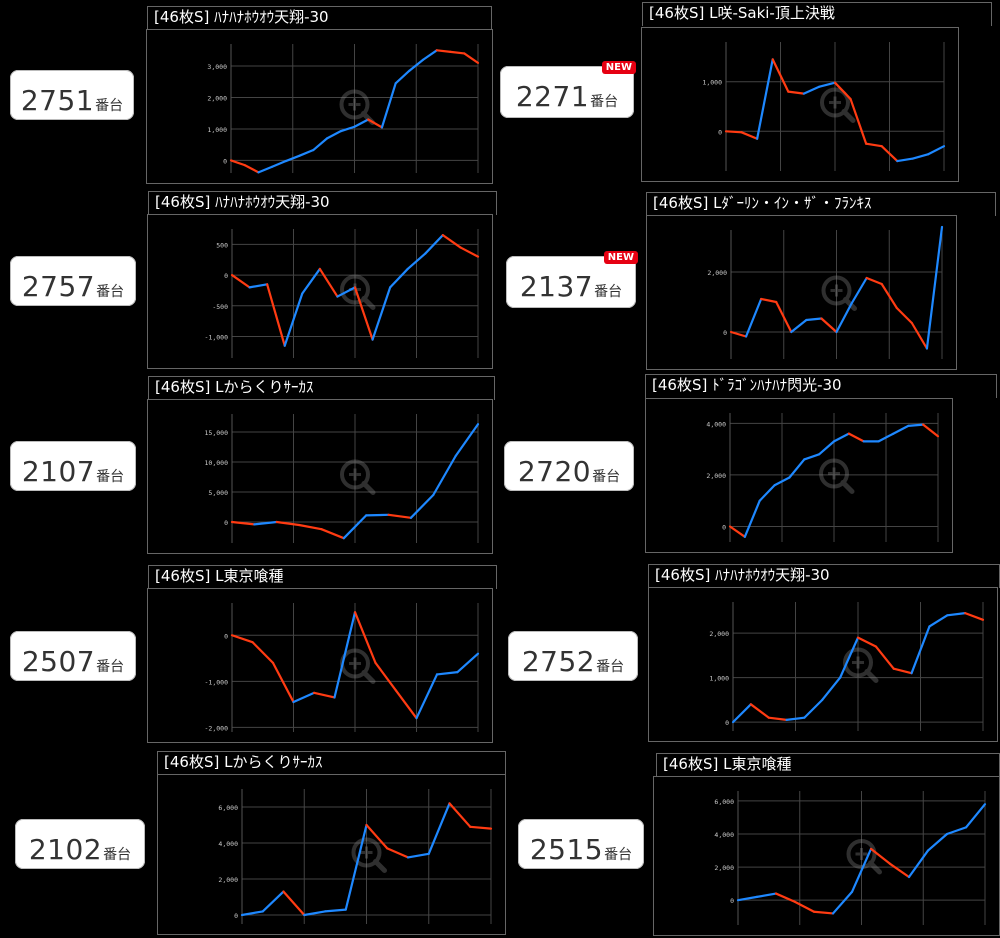  I want to click on machine-number-button: 2757 番台, so click(73, 281).